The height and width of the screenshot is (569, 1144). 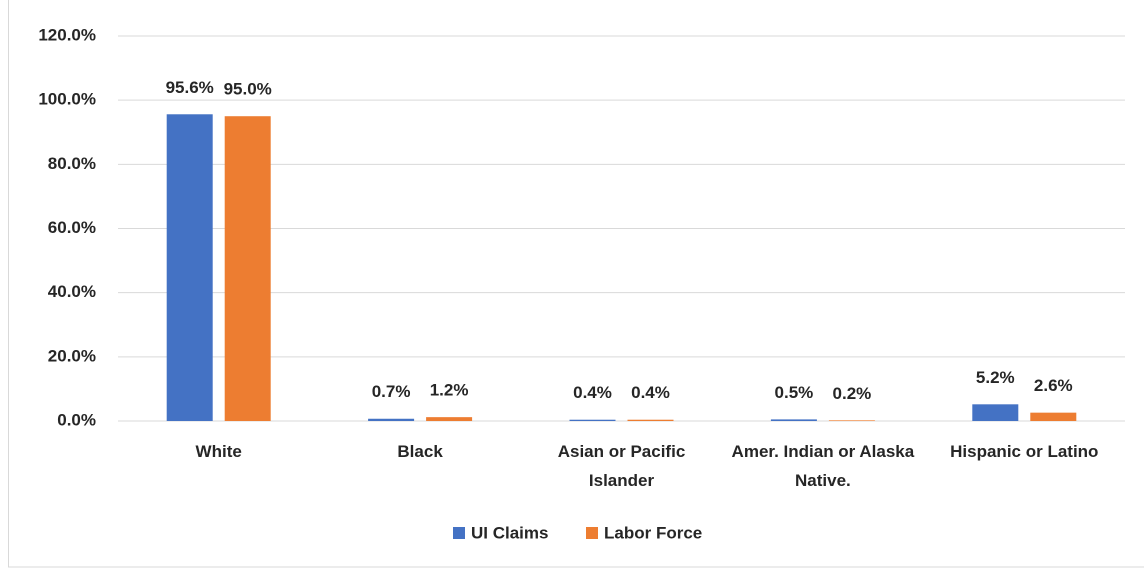 What do you see at coordinates (794, 392) in the screenshot?
I see `value-label: 0.5%` at bounding box center [794, 392].